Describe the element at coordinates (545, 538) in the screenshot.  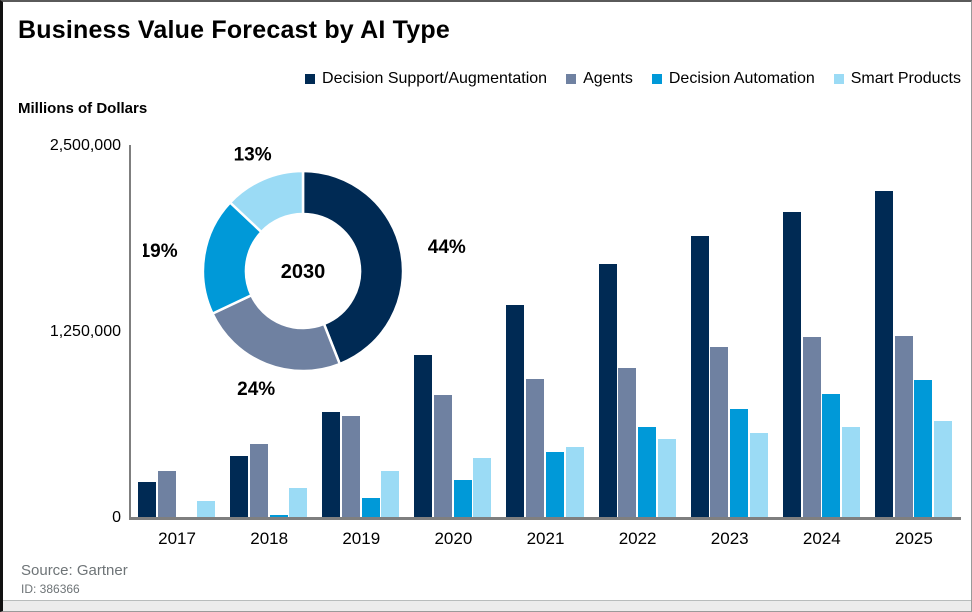
I see `x-tick-label: 2021` at that location.